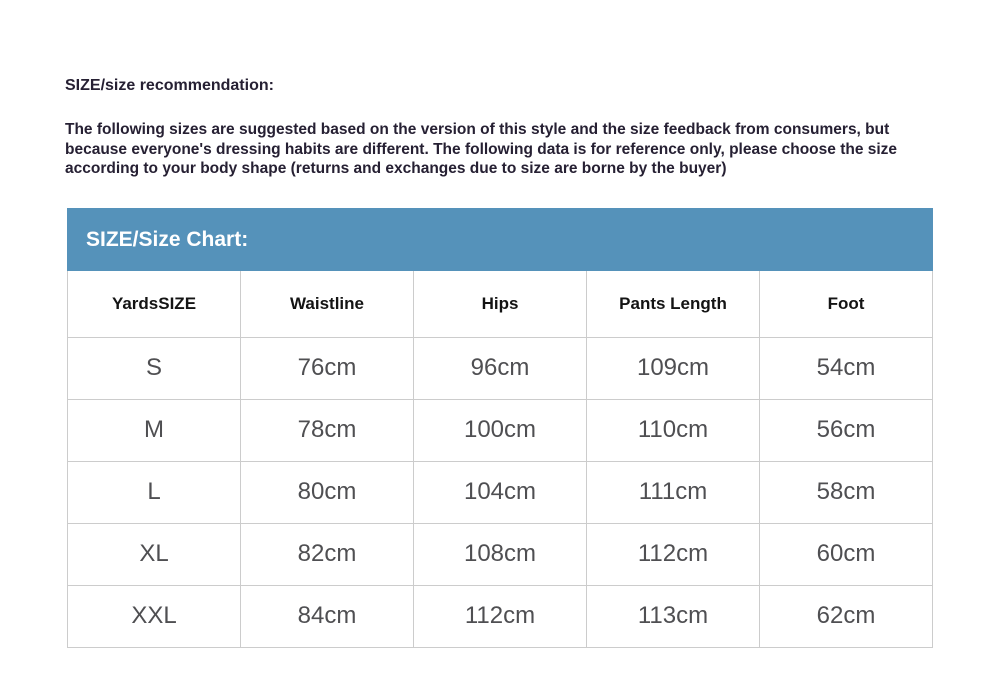 This screenshot has height=674, width=1000. I want to click on pants-length-cell: 111cm, so click(673, 492).